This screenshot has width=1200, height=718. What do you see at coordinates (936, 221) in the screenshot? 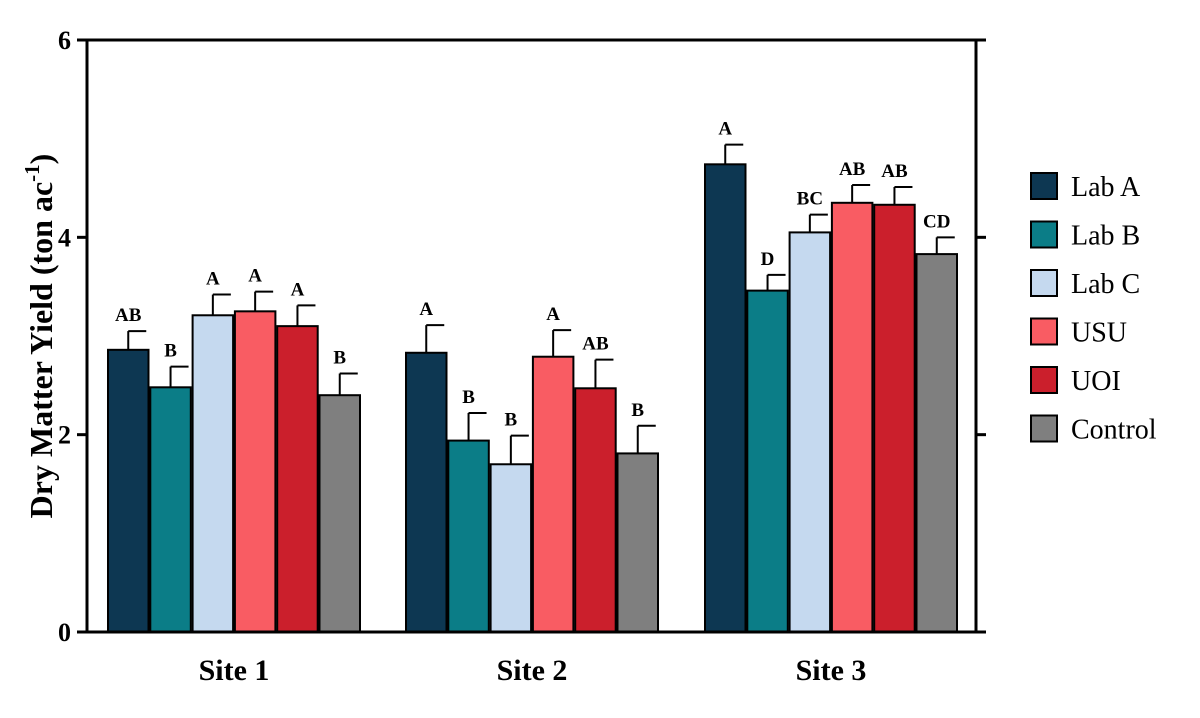
I see `significance-letter: CD` at bounding box center [936, 221].